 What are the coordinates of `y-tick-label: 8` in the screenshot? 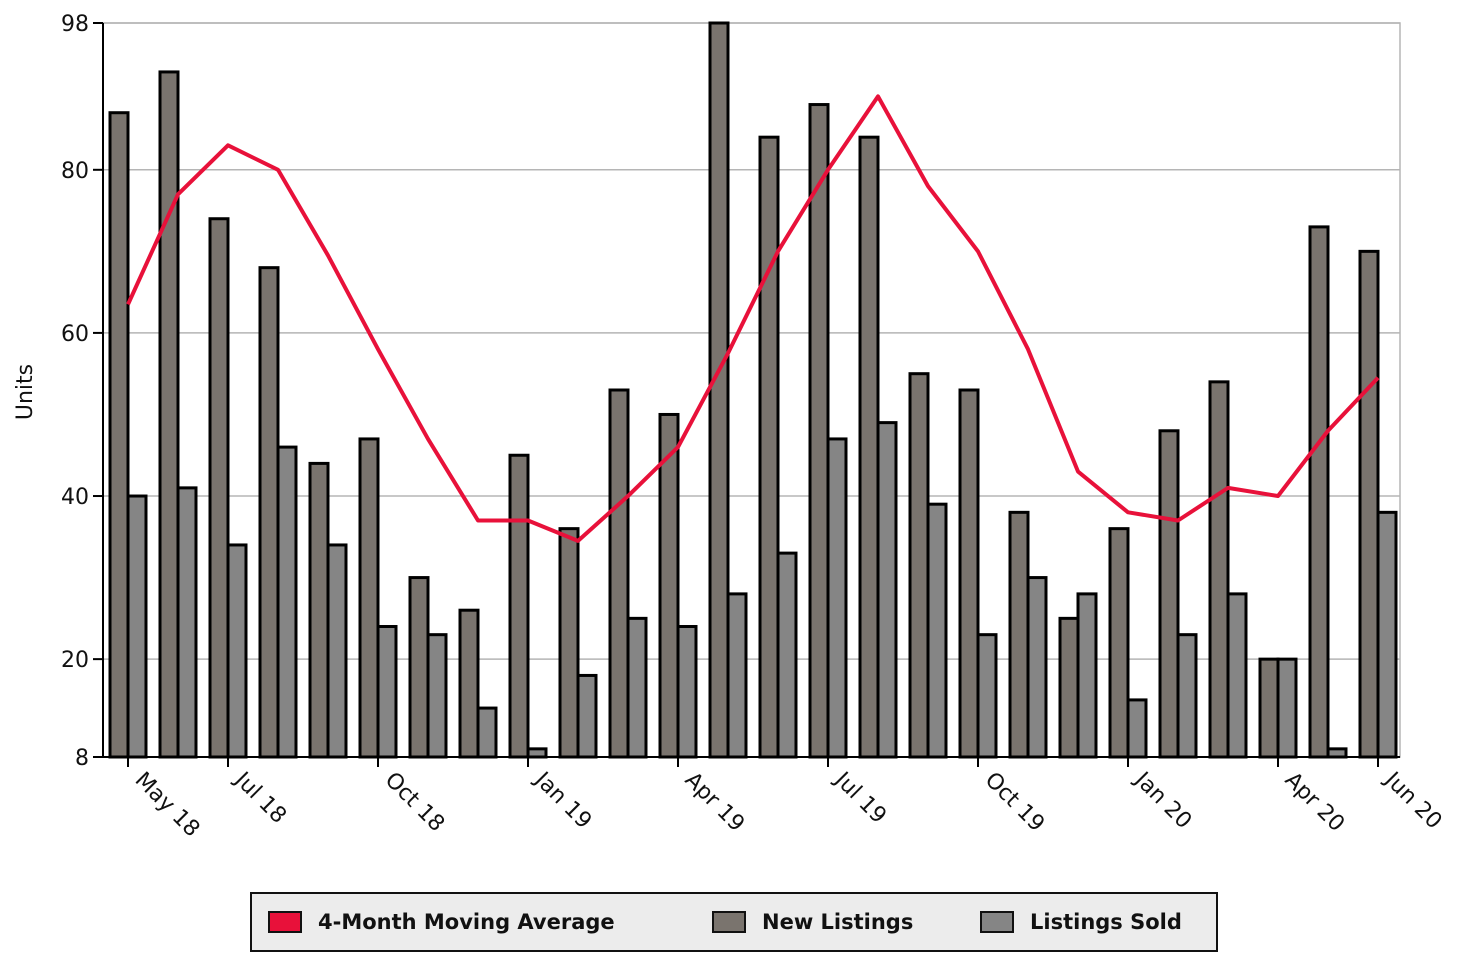 It's located at (82, 758).